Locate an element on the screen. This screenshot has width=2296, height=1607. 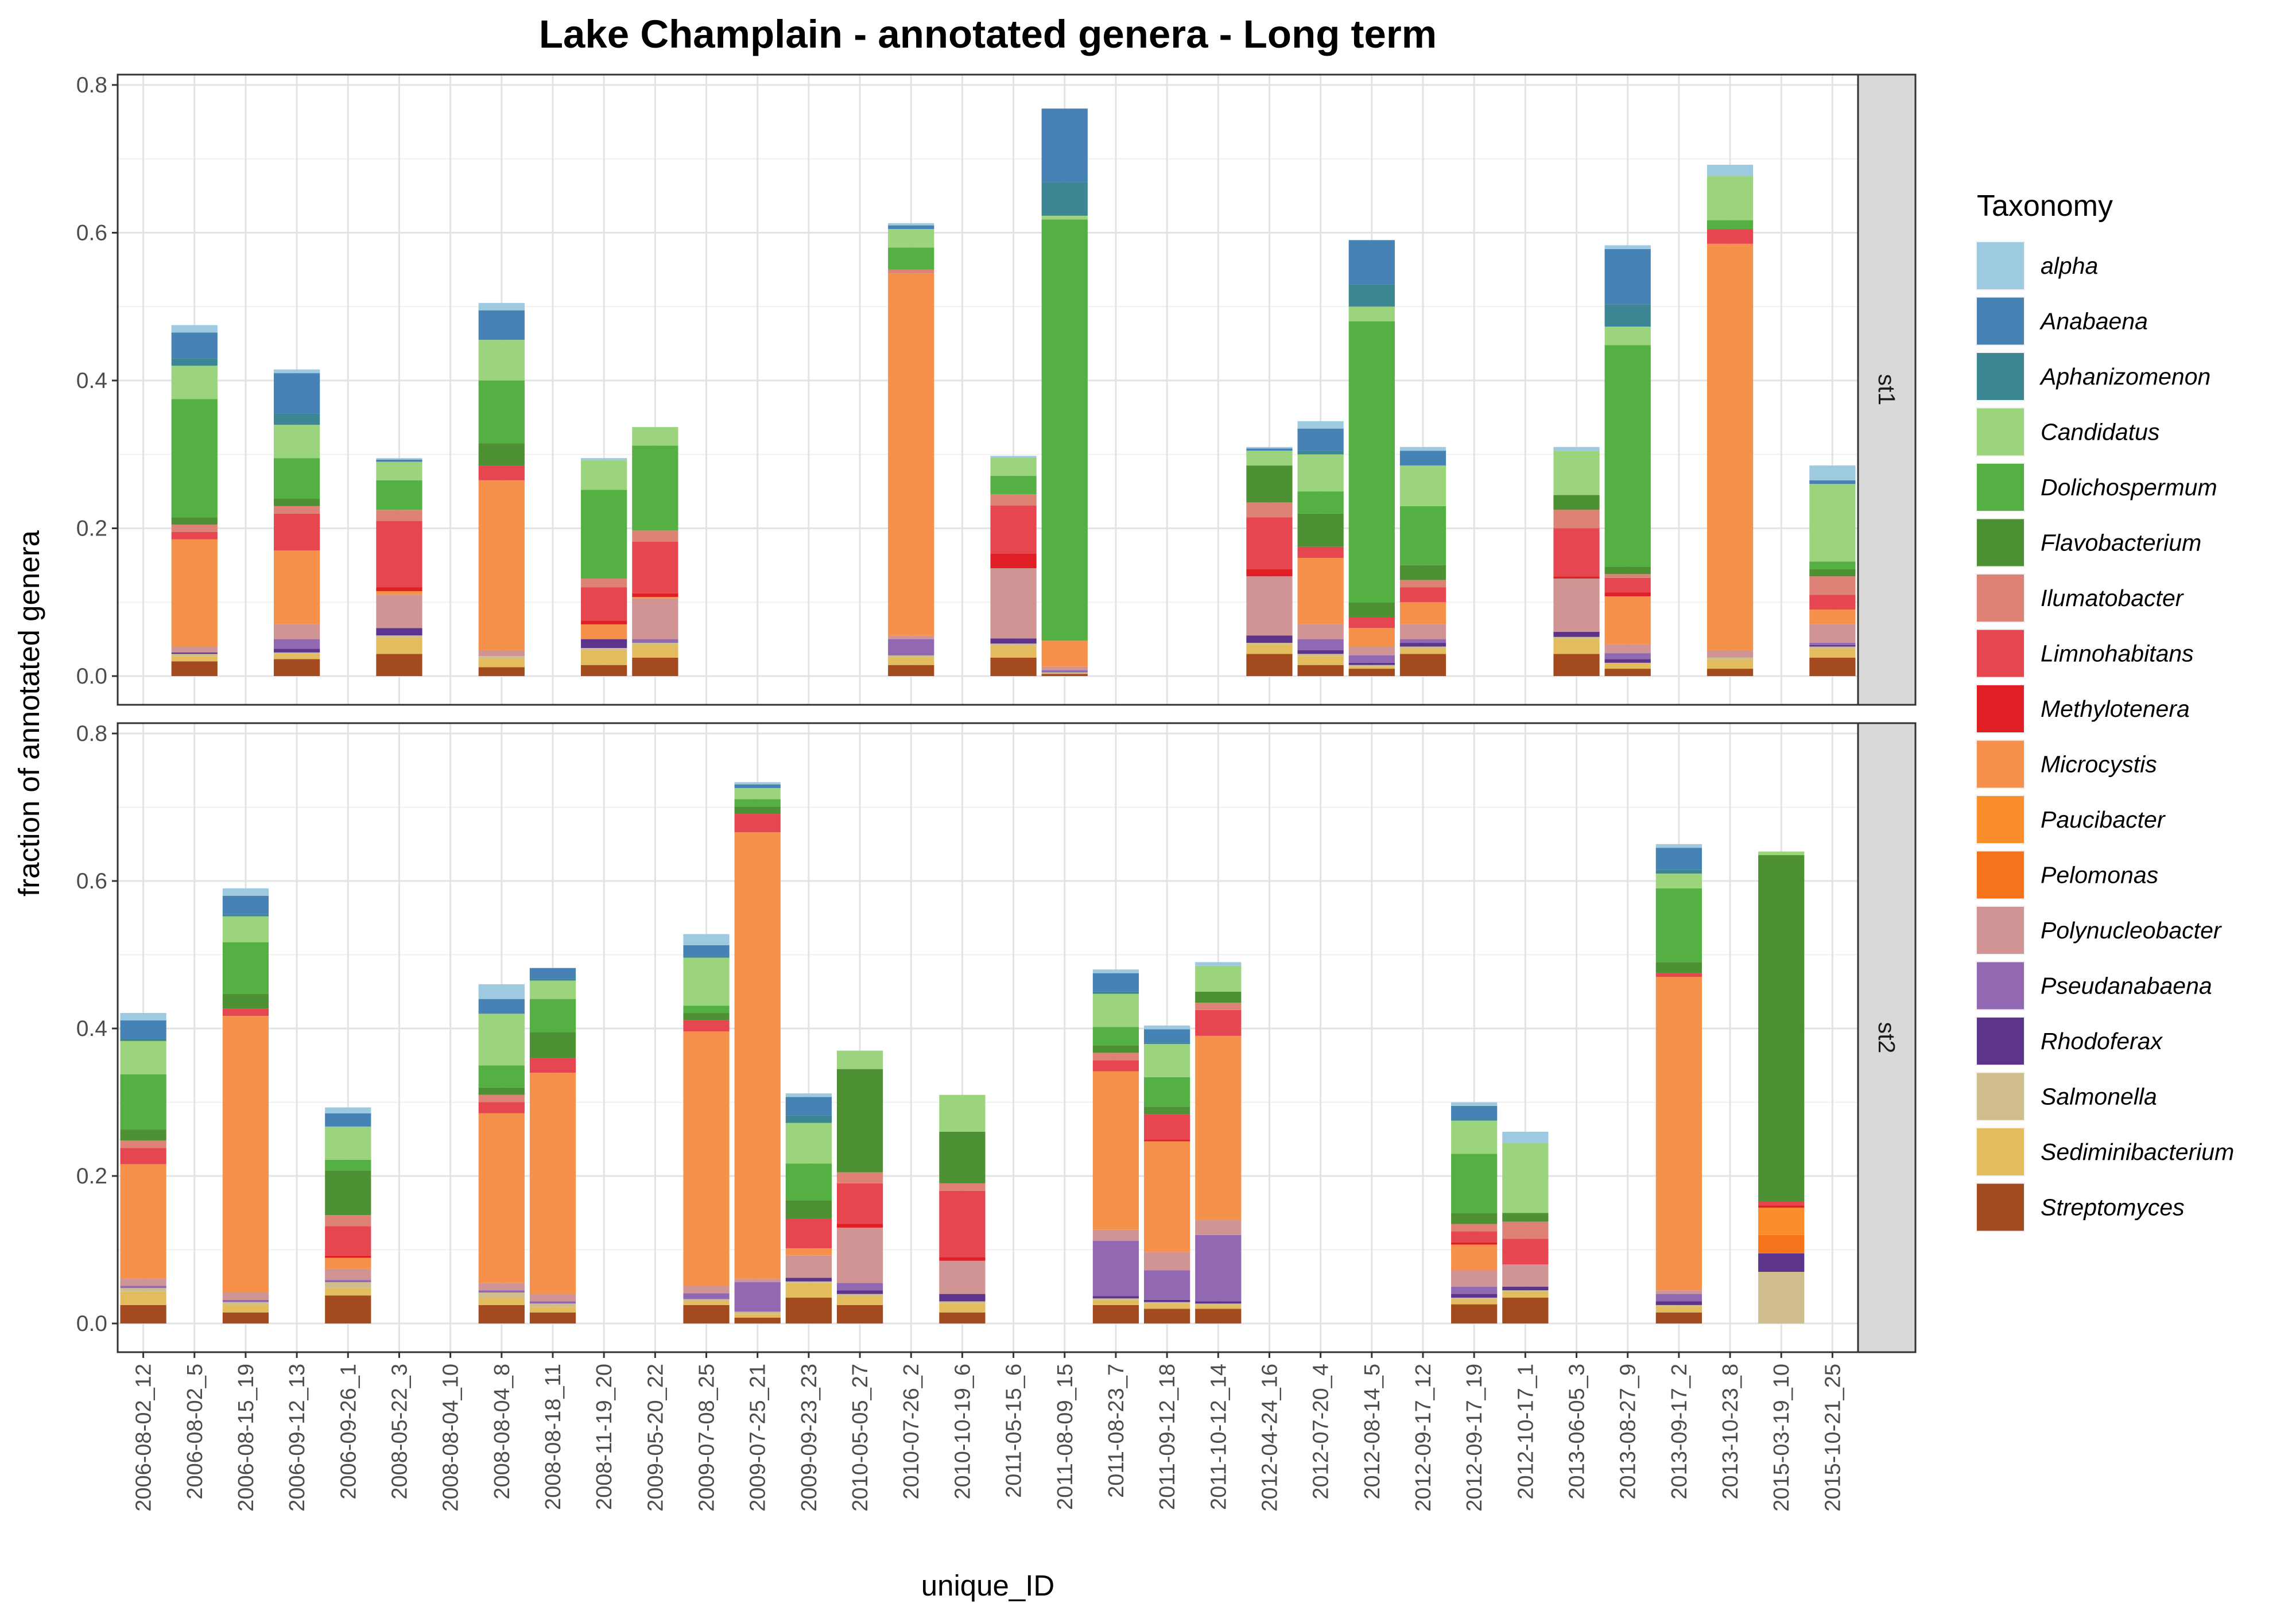
x-tick-label: 2006-09-12_13 is located at coordinates (297, 1438).